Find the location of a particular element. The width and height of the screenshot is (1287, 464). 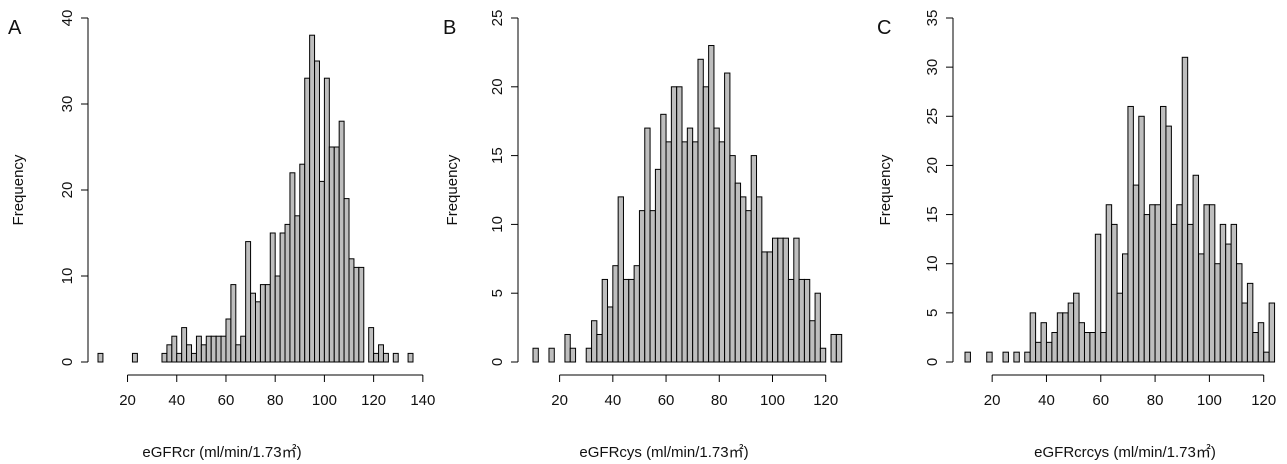

x-tick-label-b-5: 120 is located at coordinates (825, 400).